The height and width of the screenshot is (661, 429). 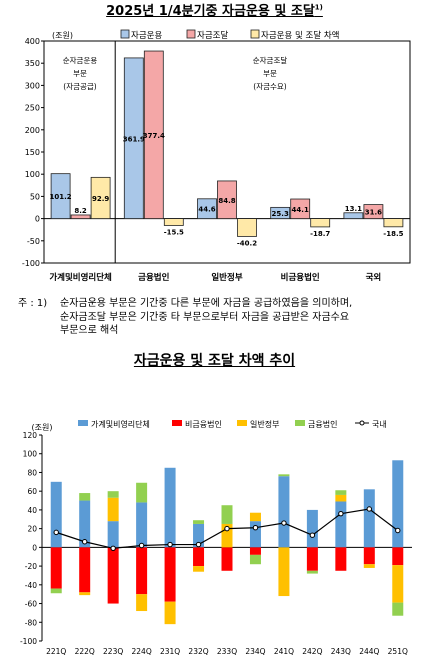 I want to click on chart1-data-label: -40.2, so click(x=247, y=243).